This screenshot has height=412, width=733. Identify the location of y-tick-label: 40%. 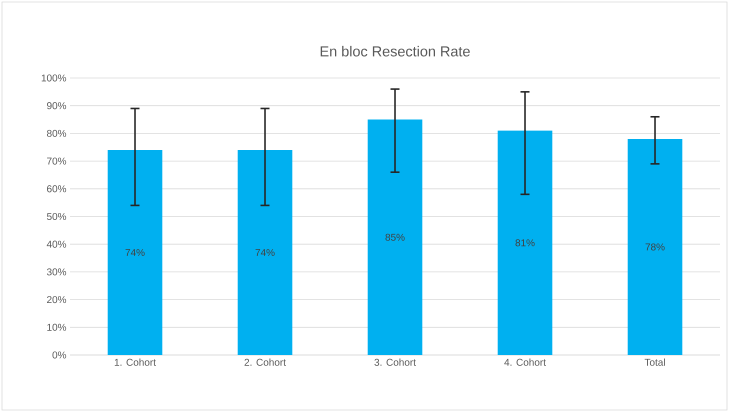
(56, 244).